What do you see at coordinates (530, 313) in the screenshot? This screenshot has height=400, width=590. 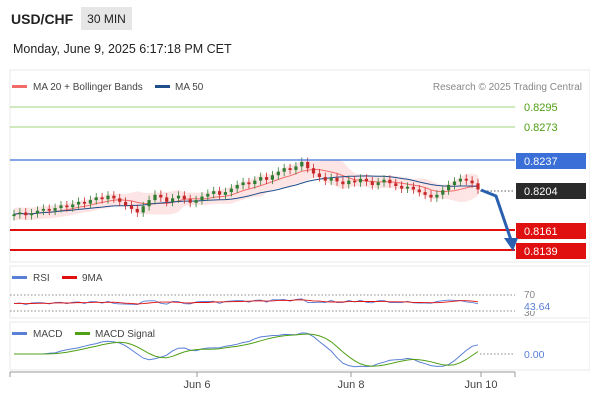 I see `rsi-30-label: 30` at bounding box center [530, 313].